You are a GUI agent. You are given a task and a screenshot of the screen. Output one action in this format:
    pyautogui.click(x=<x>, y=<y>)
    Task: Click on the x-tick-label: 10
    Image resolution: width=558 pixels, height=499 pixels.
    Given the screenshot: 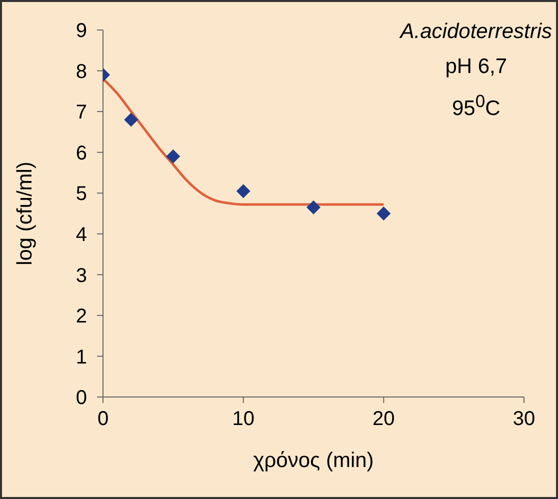 What is the action you would take?
    pyautogui.click(x=243, y=419)
    